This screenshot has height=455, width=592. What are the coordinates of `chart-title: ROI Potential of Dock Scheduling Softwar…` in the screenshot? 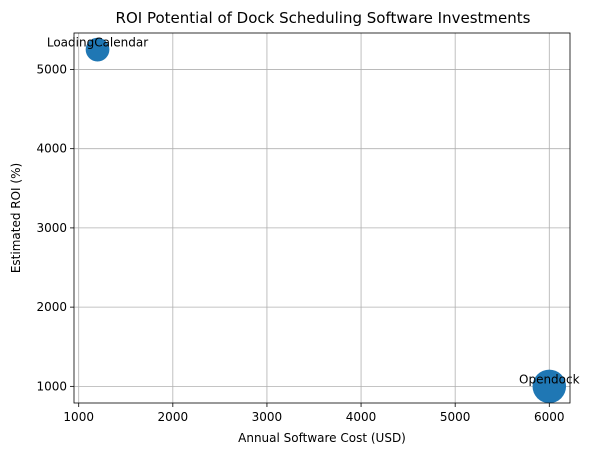 It's located at (323, 18).